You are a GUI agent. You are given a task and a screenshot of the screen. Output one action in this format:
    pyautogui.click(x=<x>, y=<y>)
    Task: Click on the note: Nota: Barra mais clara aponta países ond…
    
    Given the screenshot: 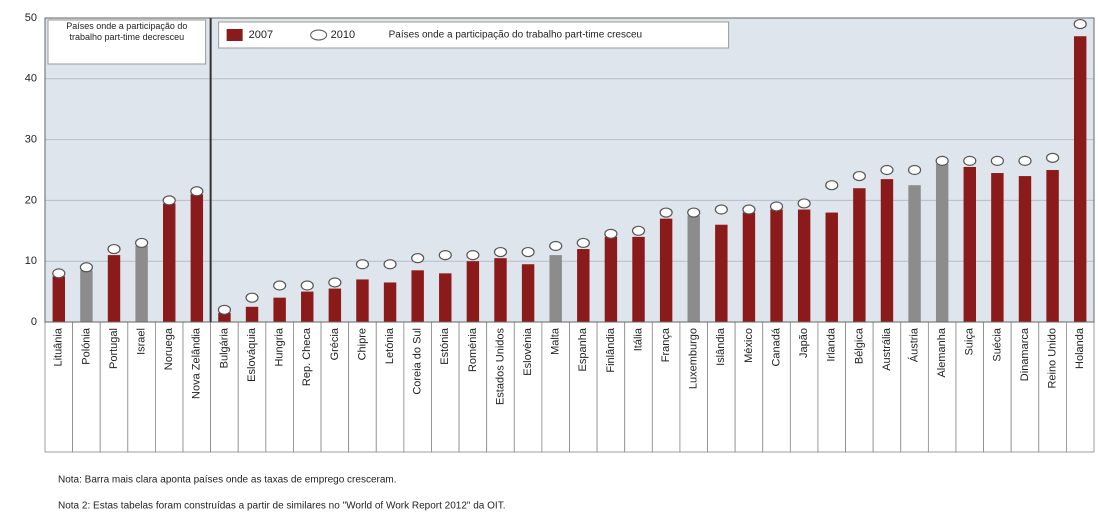 What is the action you would take?
    pyautogui.click(x=227, y=480)
    